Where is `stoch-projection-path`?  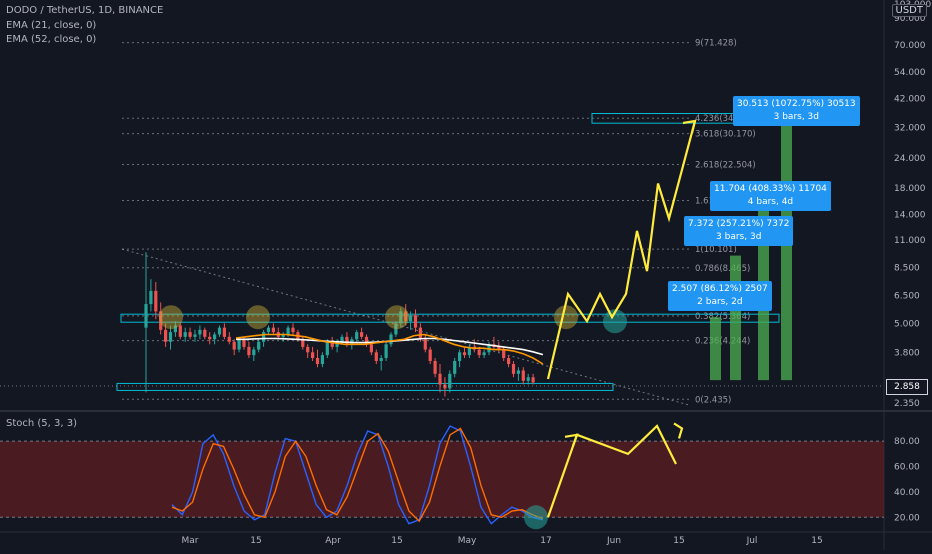 stoch-projection-path is located at coordinates (611, 471).